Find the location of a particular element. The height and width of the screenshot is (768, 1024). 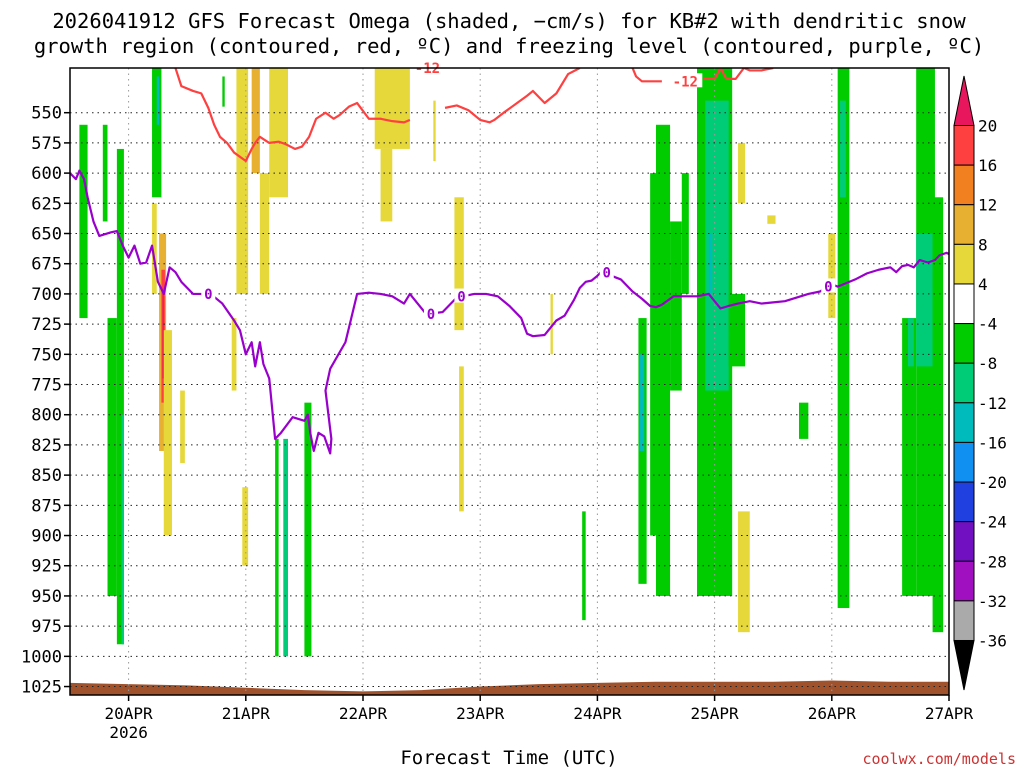

colorbar-label: -12 is located at coordinates (992, 403).